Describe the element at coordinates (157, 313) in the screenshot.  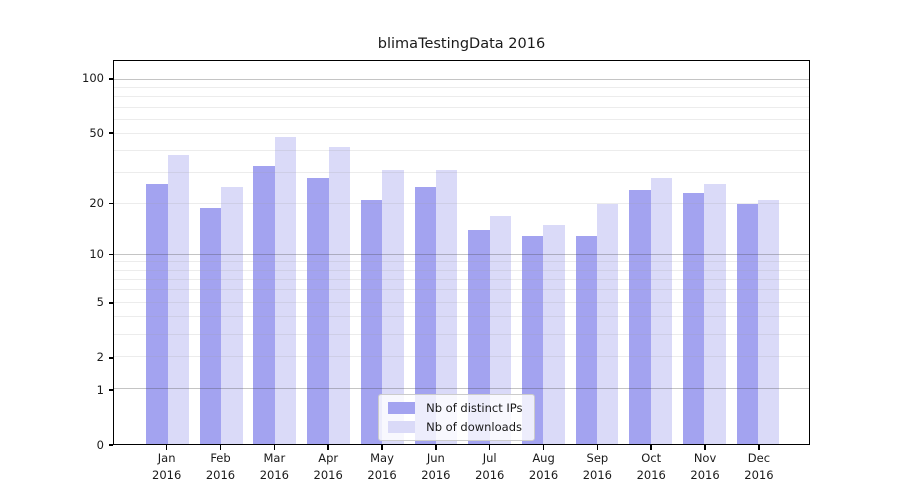
I see `bar-distinct-ips-jan` at that location.